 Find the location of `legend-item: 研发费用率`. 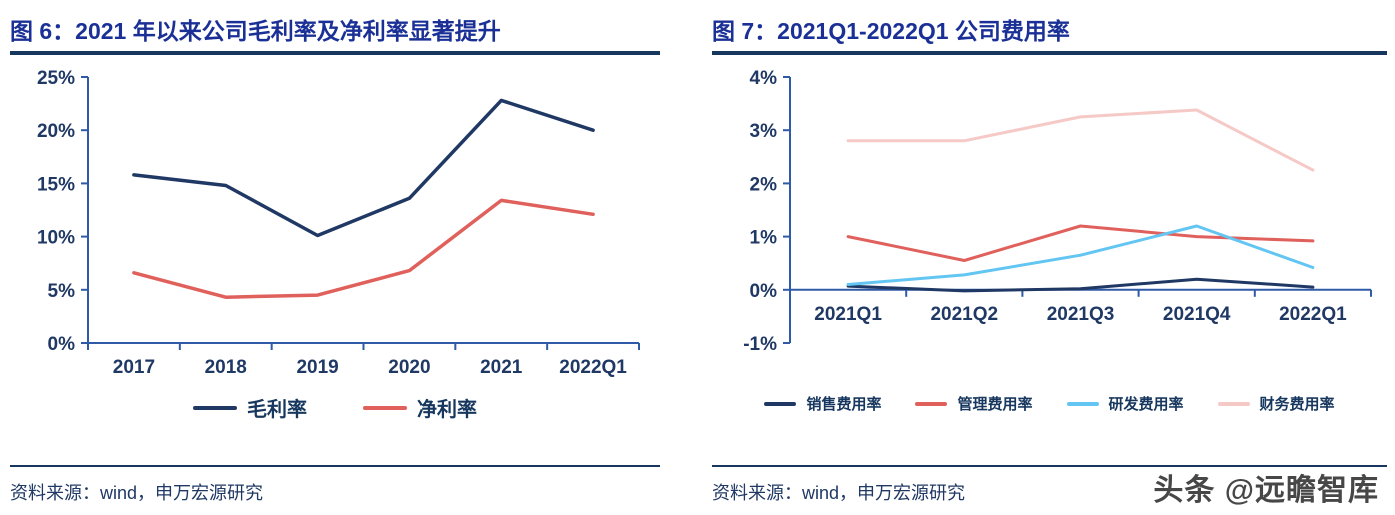

legend-item: 研发费用率 is located at coordinates (1125, 403).